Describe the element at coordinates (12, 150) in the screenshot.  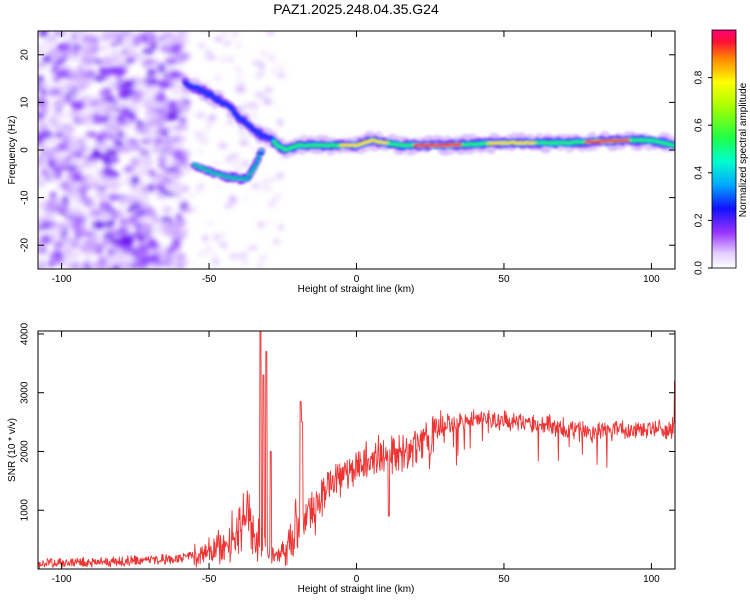
I see `spectrogram-ylabel: Frequency (Hz)` at that location.